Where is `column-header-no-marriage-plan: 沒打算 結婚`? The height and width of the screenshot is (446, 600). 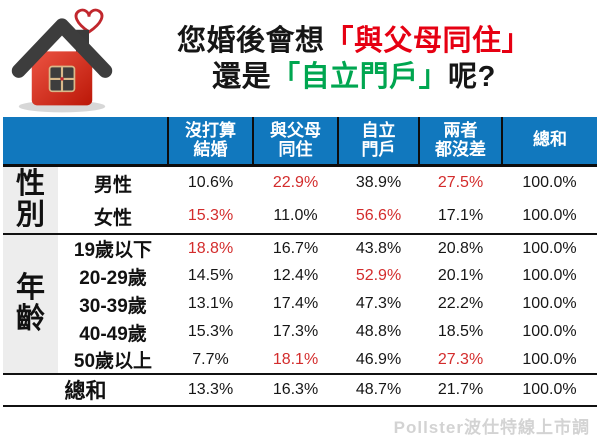 column-header-no-marriage-plan: 沒打算 結婚 is located at coordinates (210, 142).